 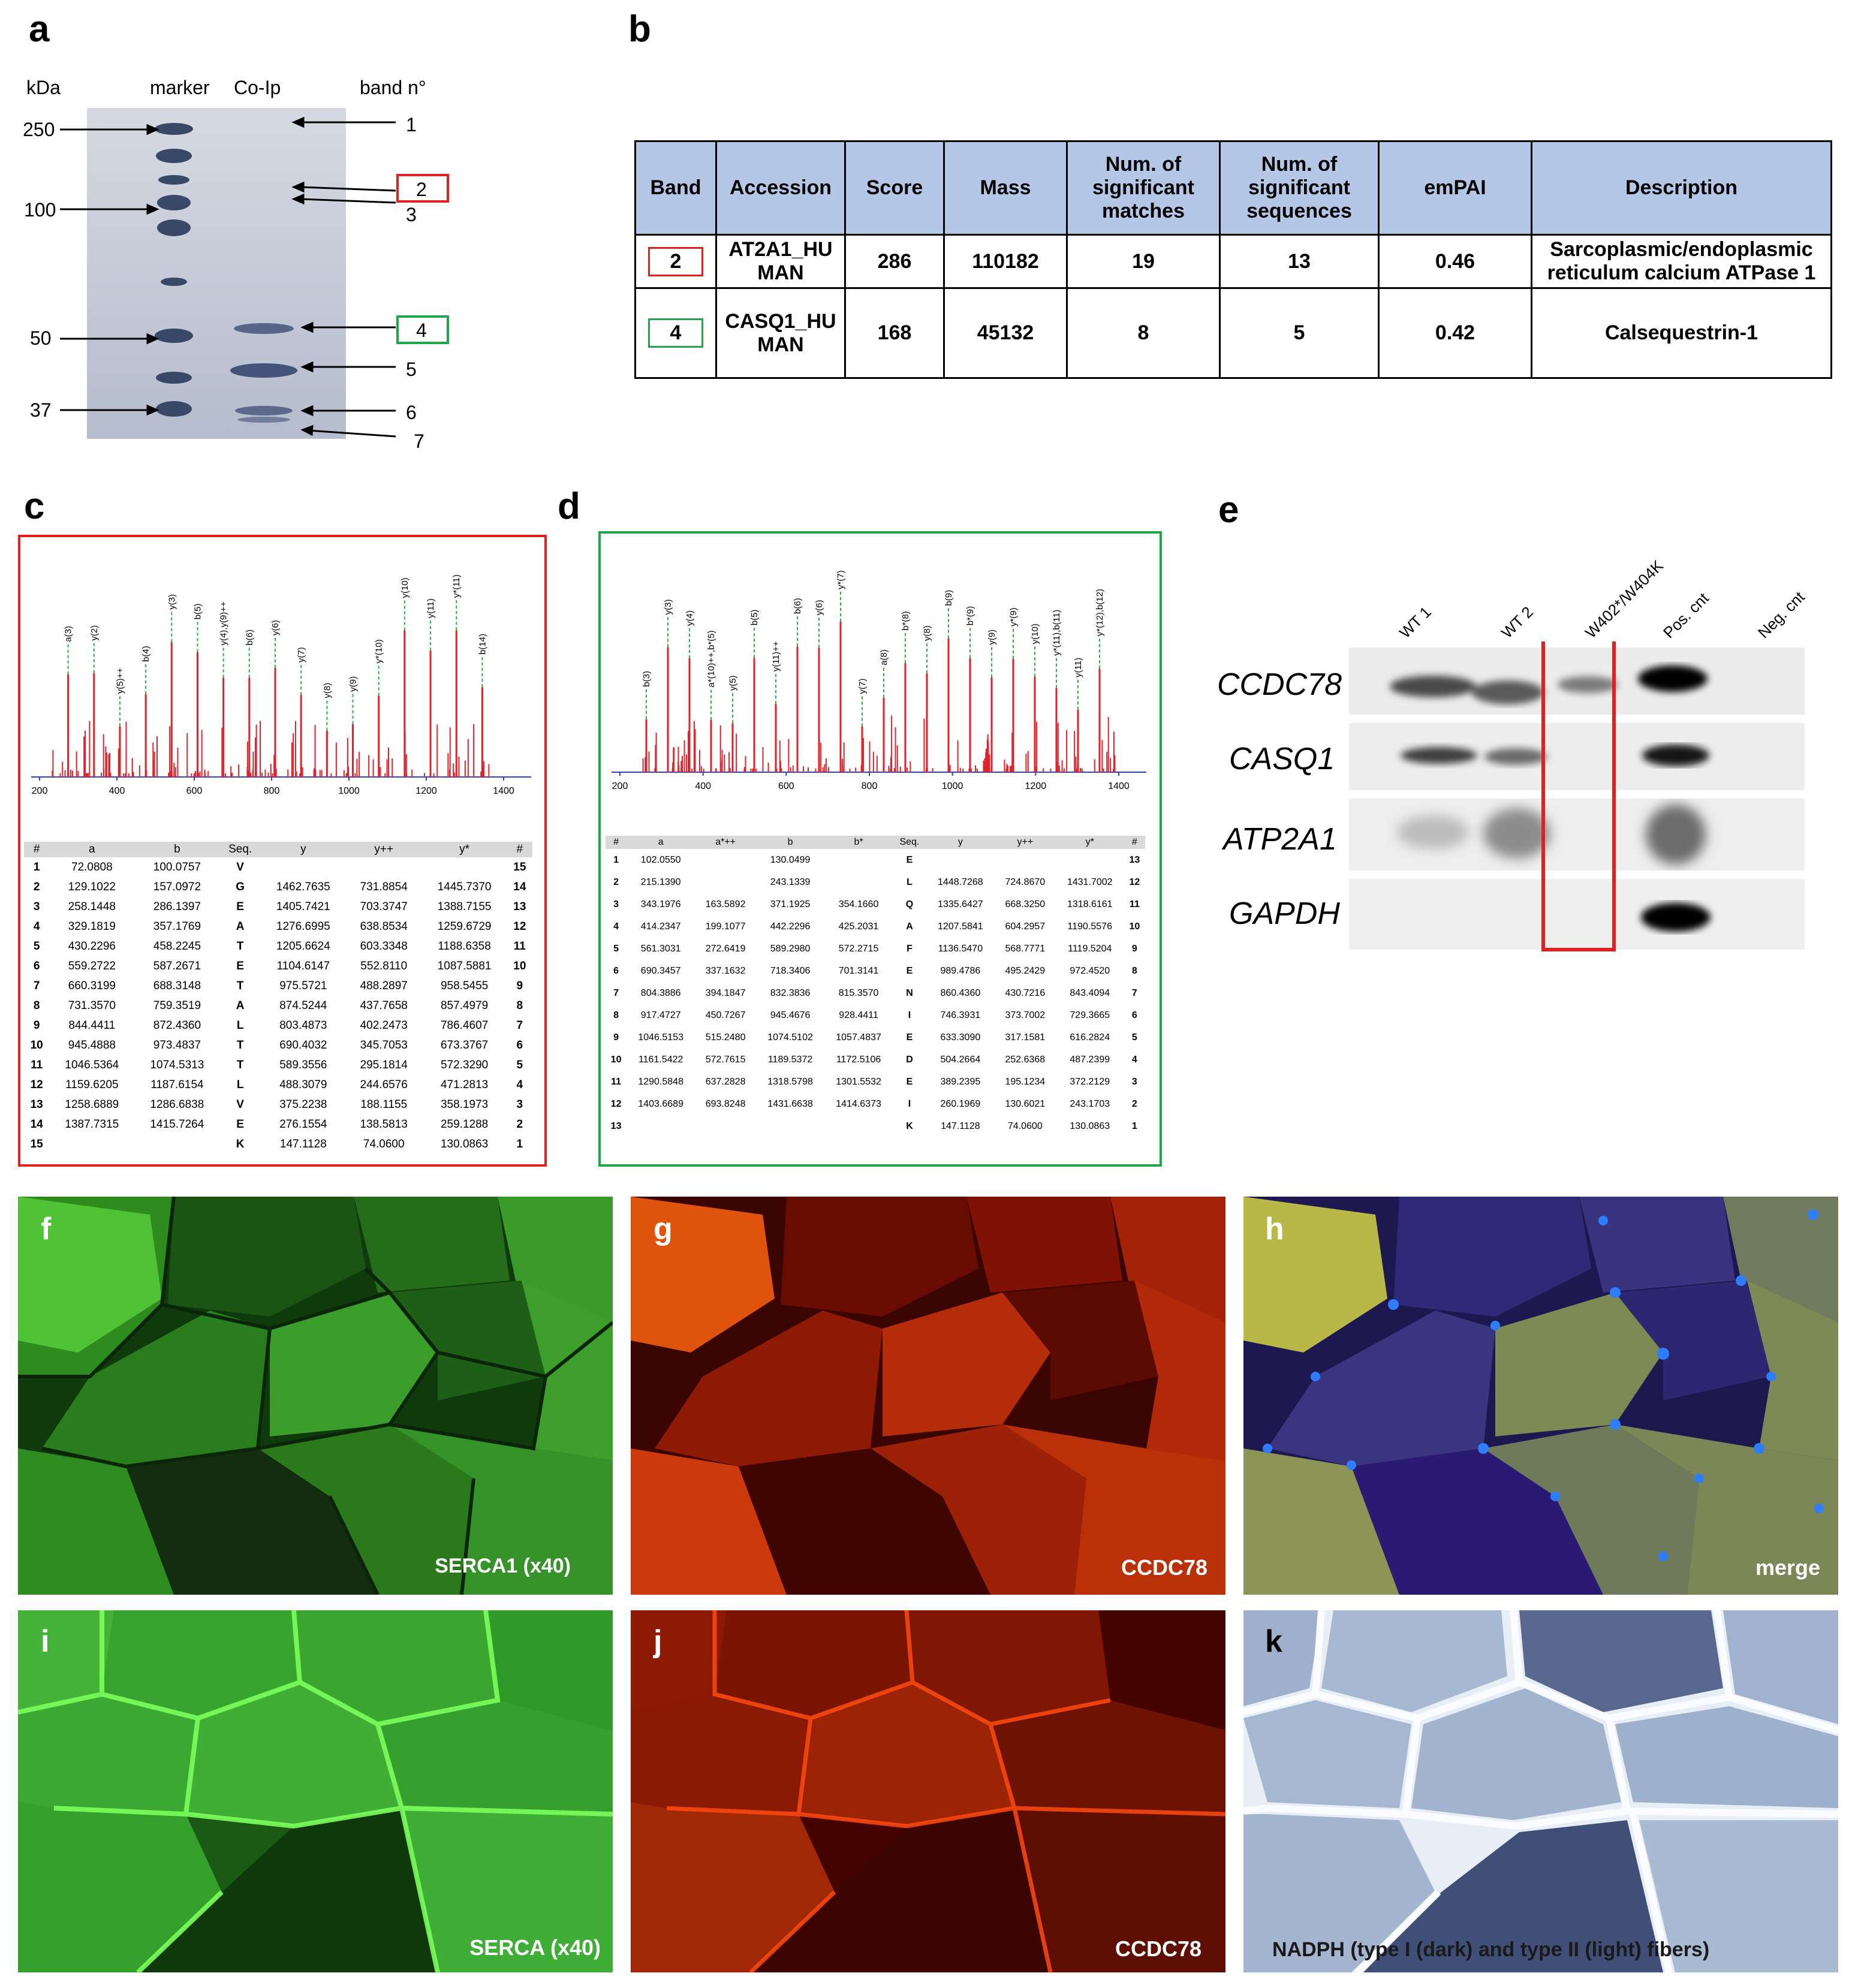 I want to click on ion-table-cell: 138.5813, so click(x=384, y=1124).